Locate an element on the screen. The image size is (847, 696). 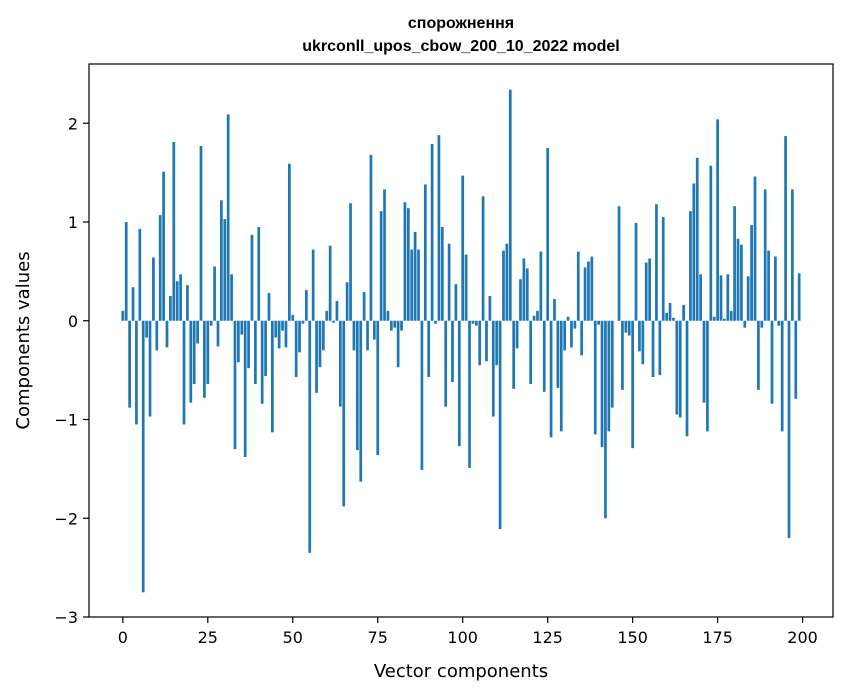
x-tick-label: 50 is located at coordinates (293, 637).